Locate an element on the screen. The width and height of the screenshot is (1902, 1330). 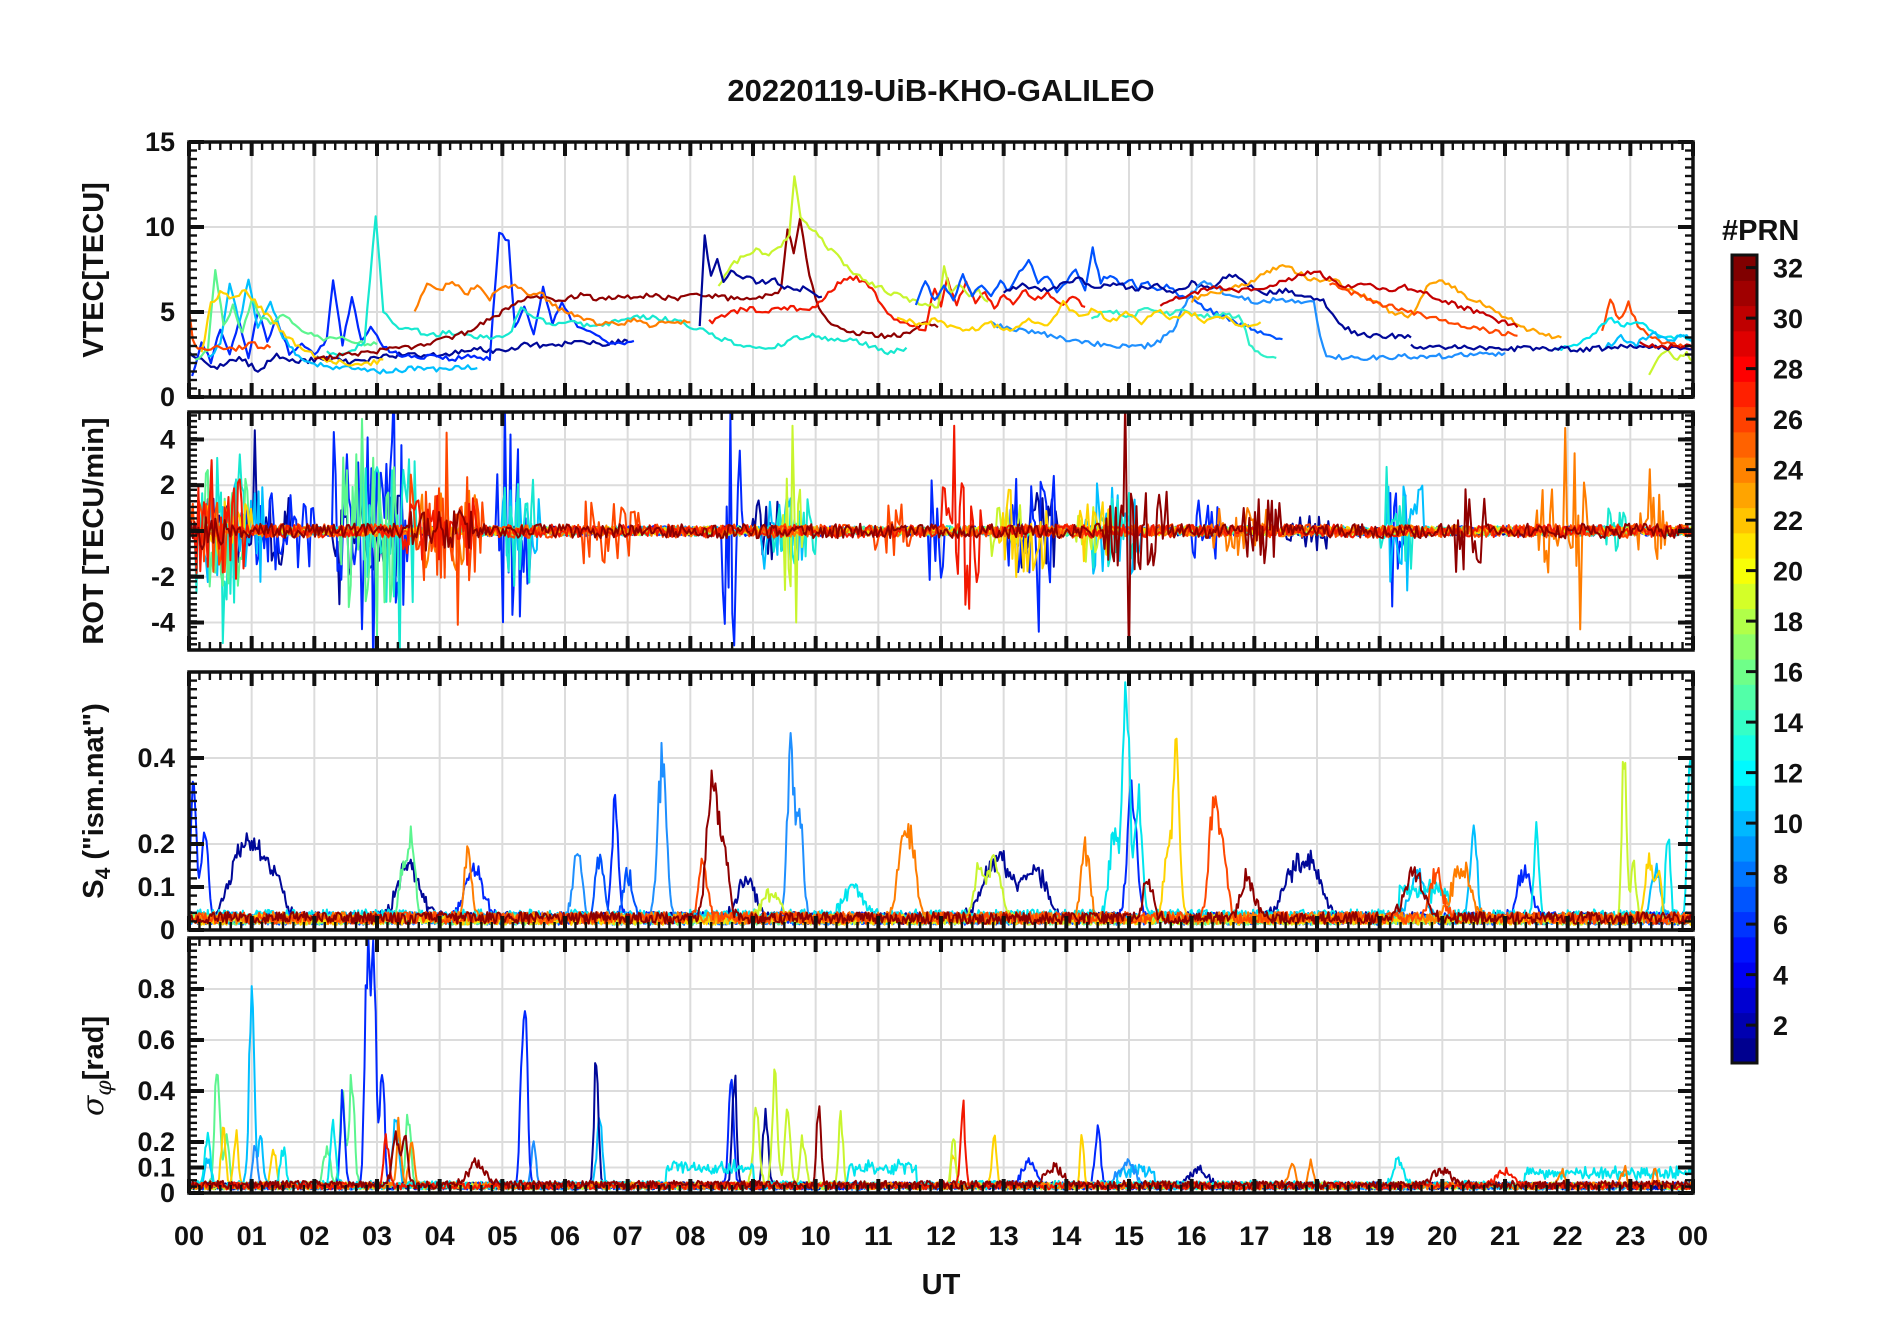
s4-y-axis-label: S4 ("ism.mat") is located at coordinates (96, 801).